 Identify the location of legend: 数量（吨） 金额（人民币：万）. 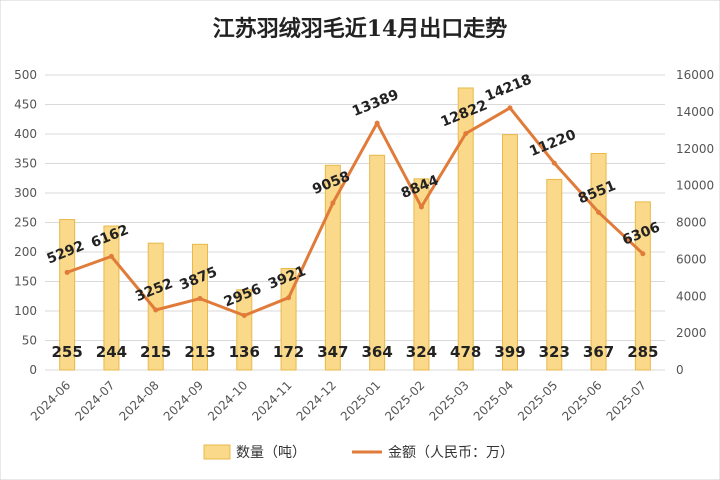
(358, 452).